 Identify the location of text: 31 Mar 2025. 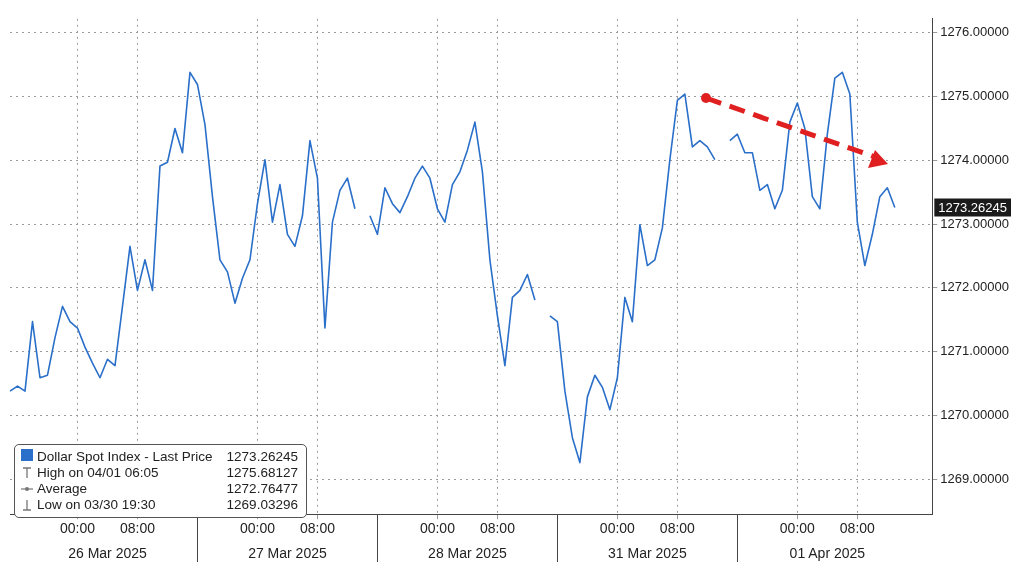
(647, 553).